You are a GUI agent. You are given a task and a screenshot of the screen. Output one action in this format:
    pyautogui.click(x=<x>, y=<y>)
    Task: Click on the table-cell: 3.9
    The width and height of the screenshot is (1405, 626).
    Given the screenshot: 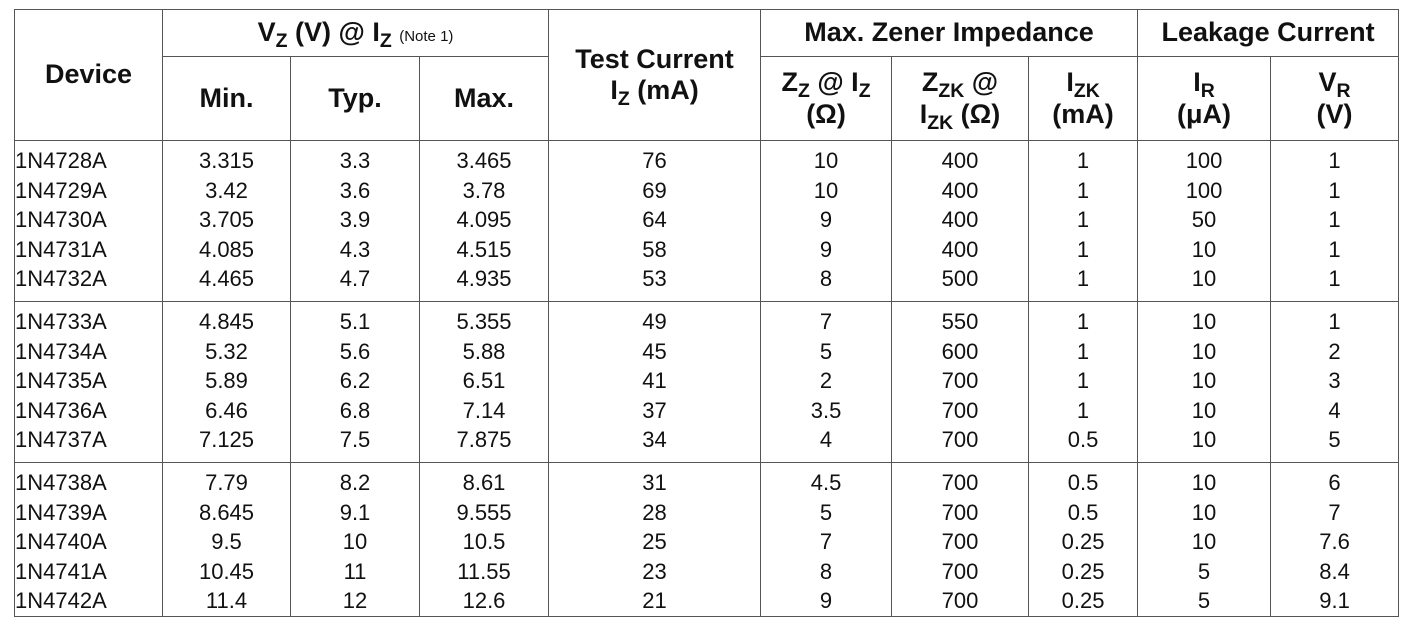 What is the action you would take?
    pyautogui.click(x=355, y=220)
    